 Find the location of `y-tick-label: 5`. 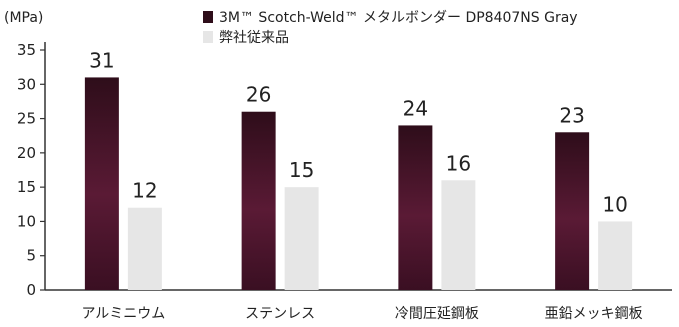

y-tick-label: 5 is located at coordinates (31, 256).